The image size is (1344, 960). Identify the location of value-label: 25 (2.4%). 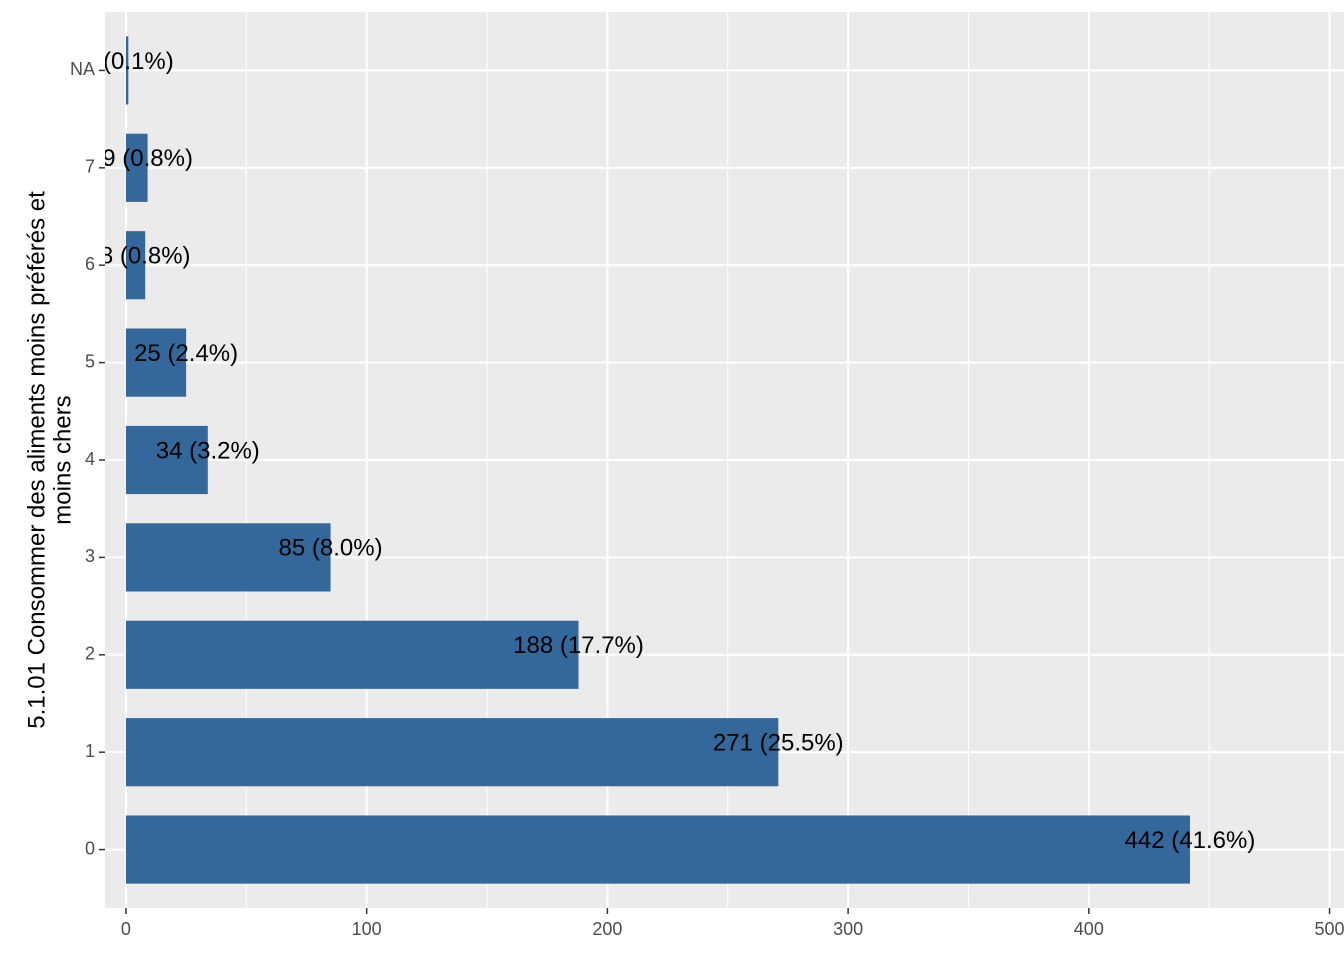
(186, 353).